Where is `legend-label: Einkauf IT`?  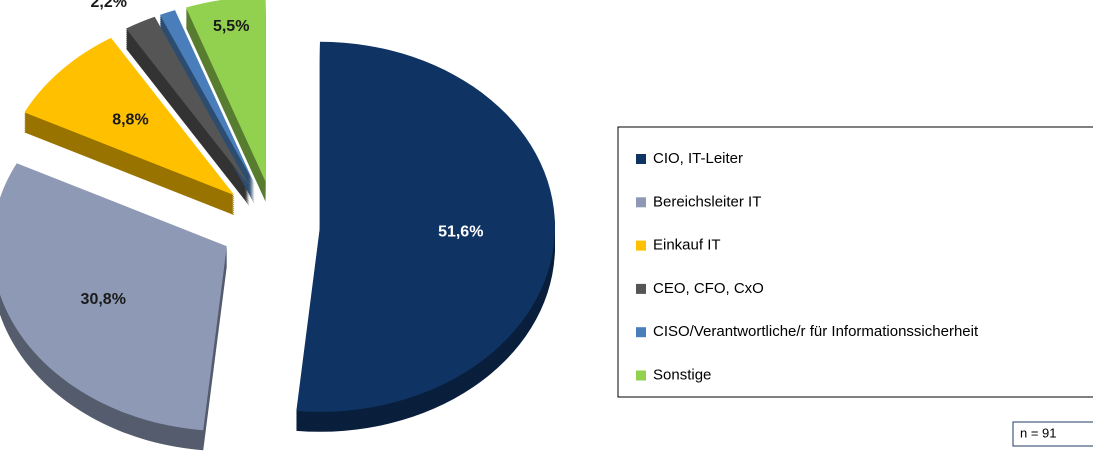 legend-label: Einkauf IT is located at coordinates (687, 245).